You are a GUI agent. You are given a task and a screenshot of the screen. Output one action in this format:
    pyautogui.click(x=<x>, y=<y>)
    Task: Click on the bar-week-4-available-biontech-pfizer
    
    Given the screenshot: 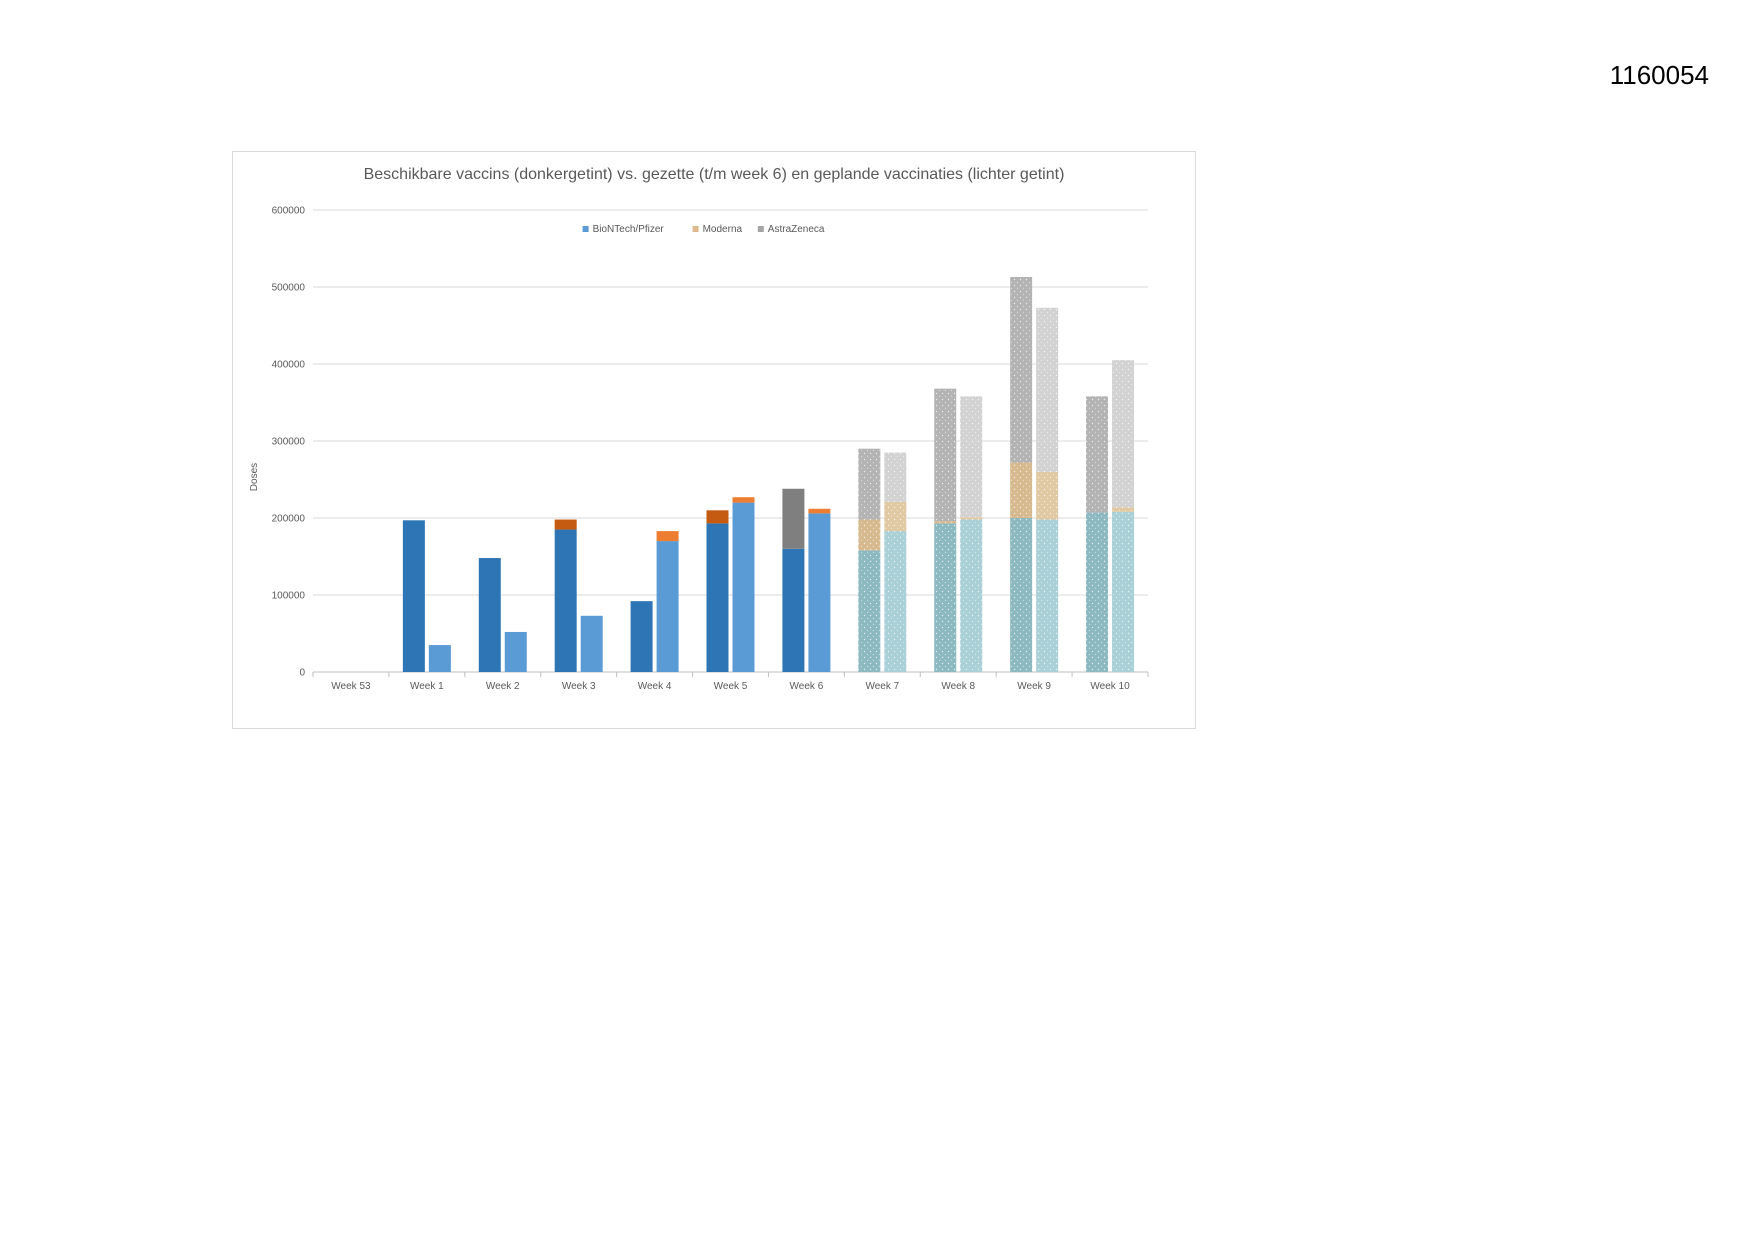 What is the action you would take?
    pyautogui.click(x=641, y=636)
    